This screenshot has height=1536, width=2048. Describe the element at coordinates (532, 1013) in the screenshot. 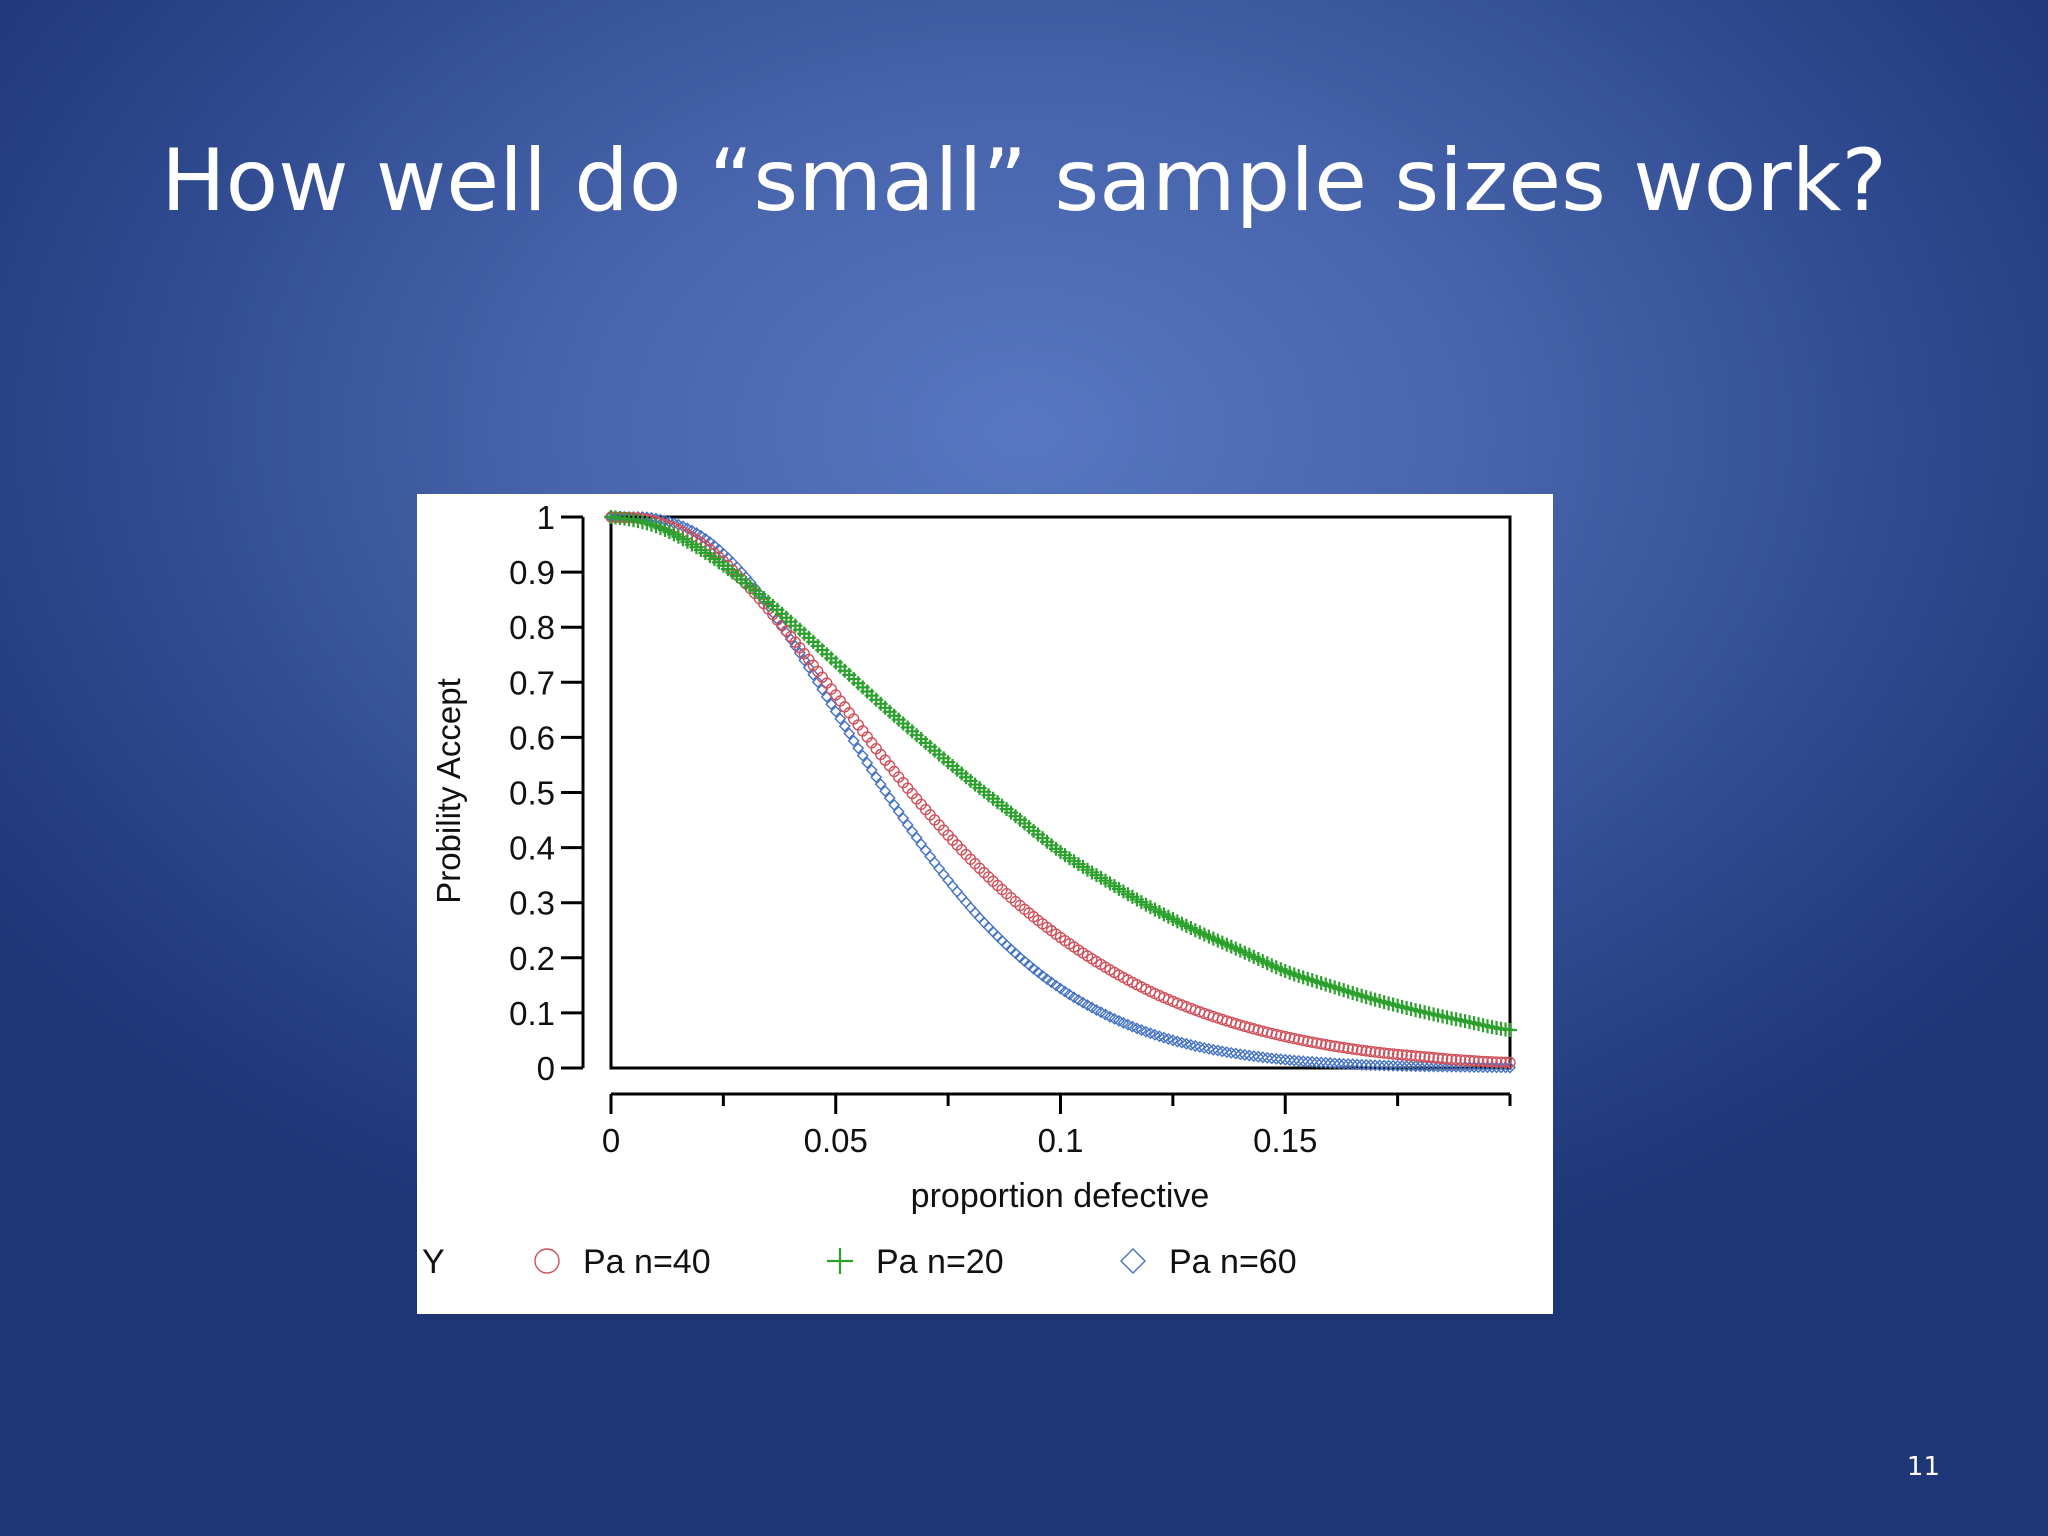

I see `y-tick-label: 0.1` at that location.